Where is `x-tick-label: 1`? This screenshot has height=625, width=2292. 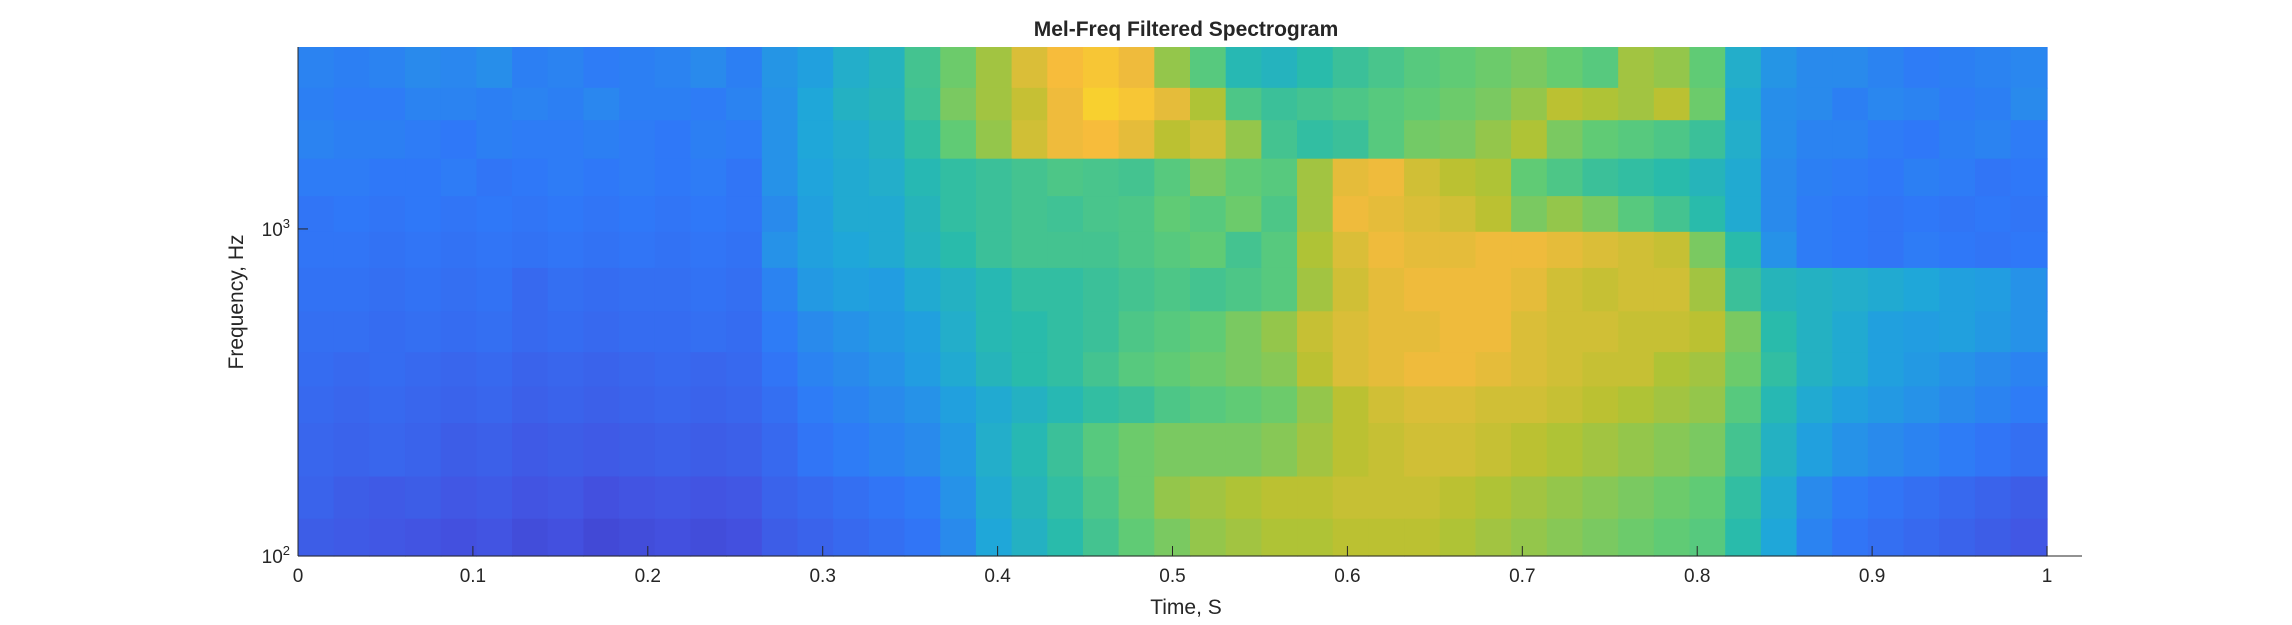
x-tick-label: 1 is located at coordinates (2047, 576).